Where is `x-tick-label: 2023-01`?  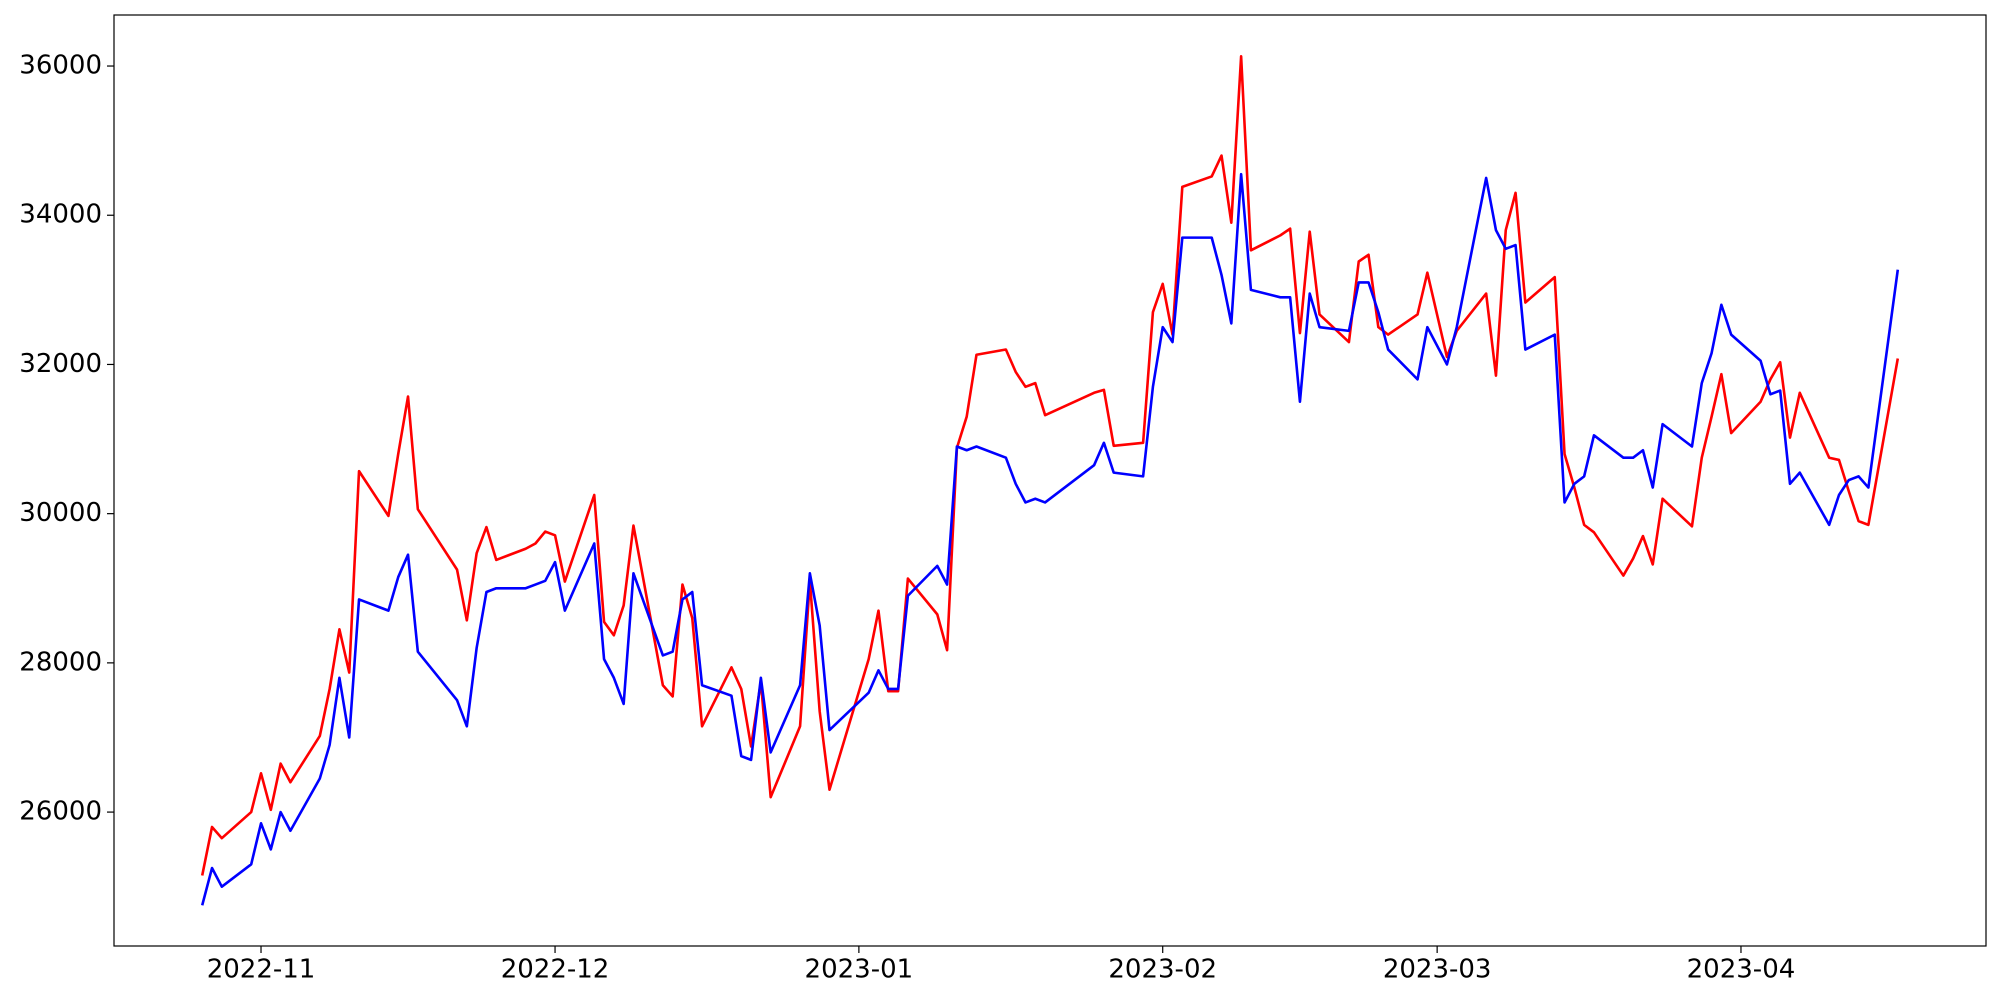 x-tick-label: 2023-01 is located at coordinates (859, 970).